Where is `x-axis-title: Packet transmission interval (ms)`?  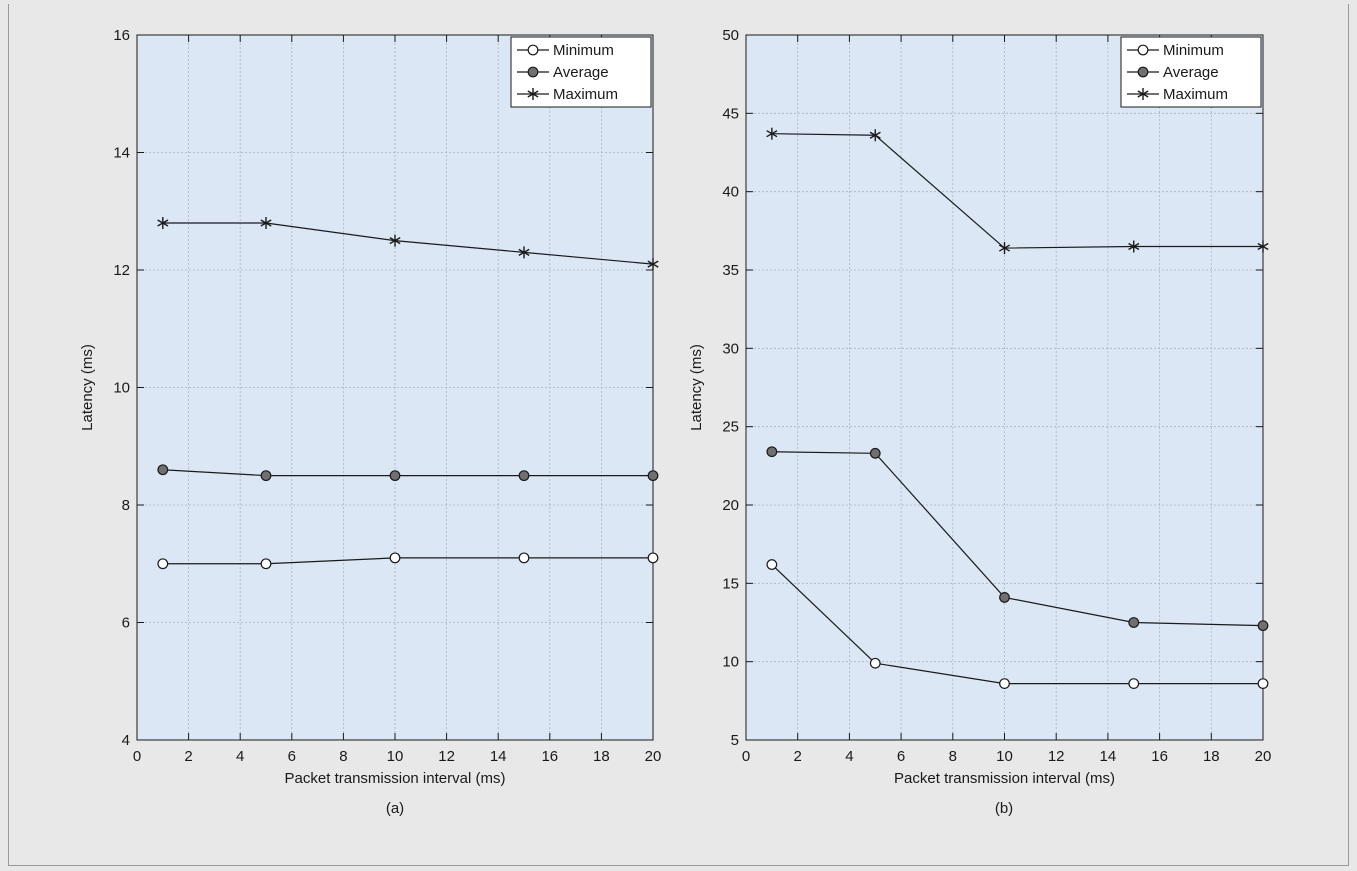
x-axis-title: Packet transmission interval (ms) is located at coordinates (1004, 778).